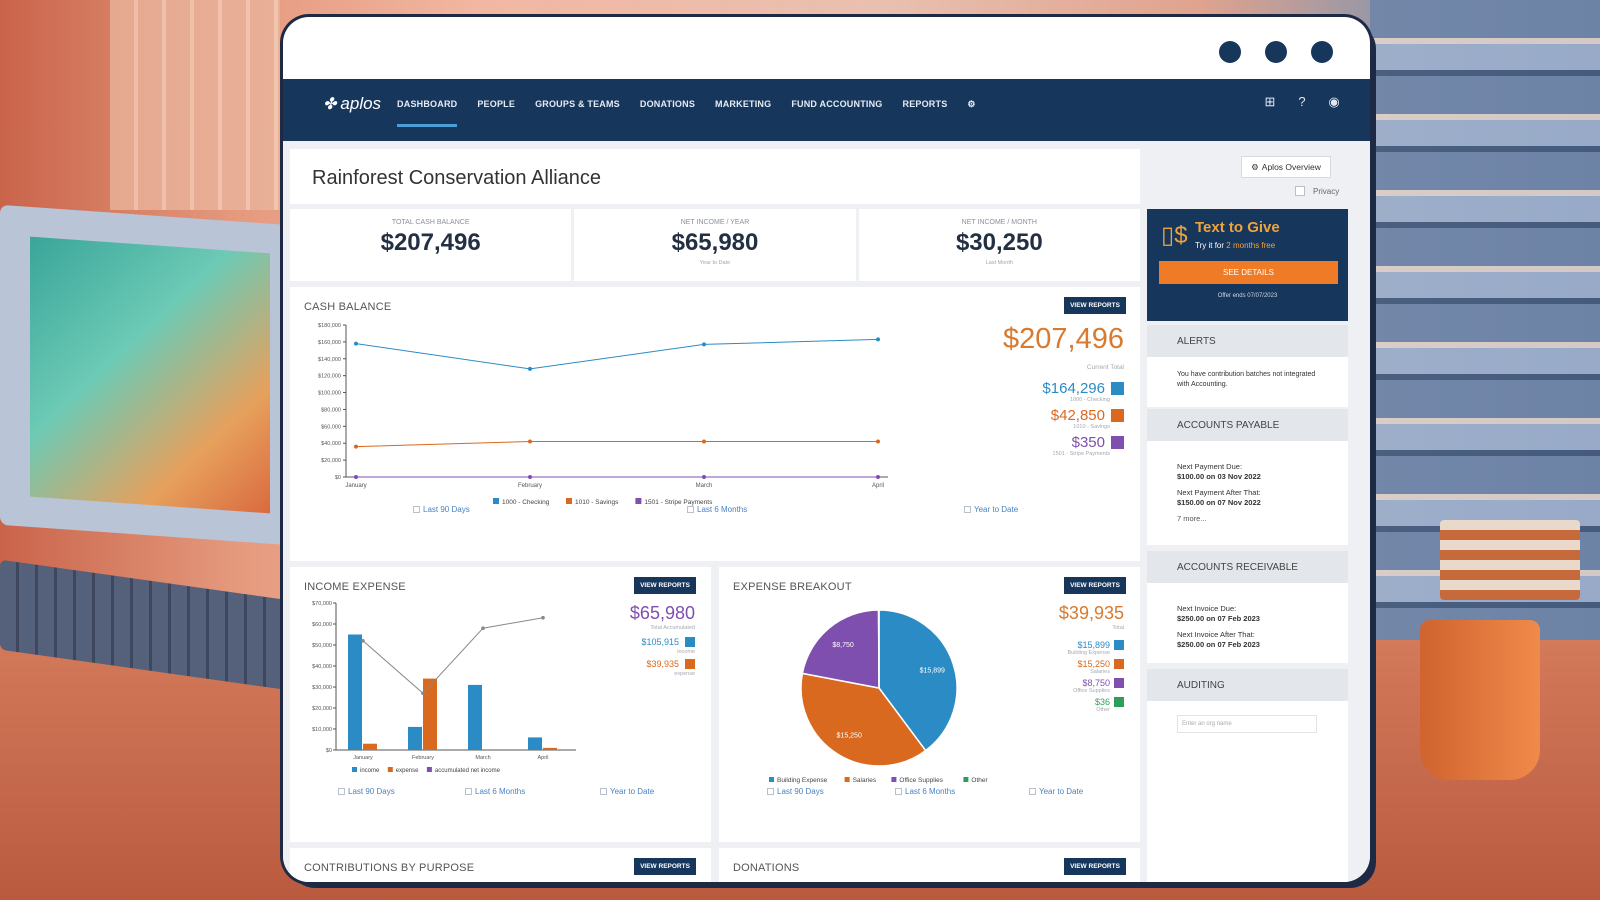 This screenshot has height=900, width=1600. I want to click on expense-item-row: $15,250, so click(1079, 664).